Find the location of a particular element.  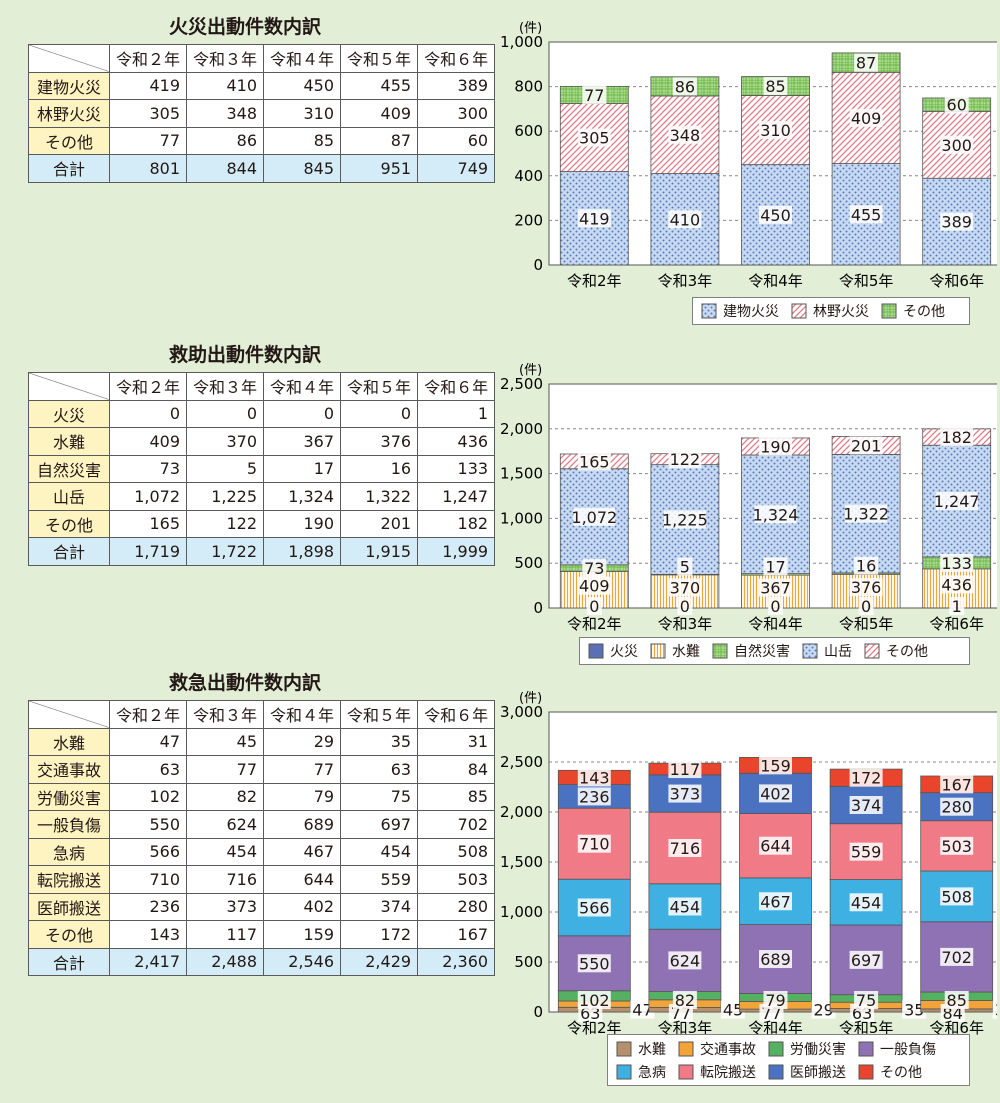

legend-label: 急病 is located at coordinates (652, 1072).